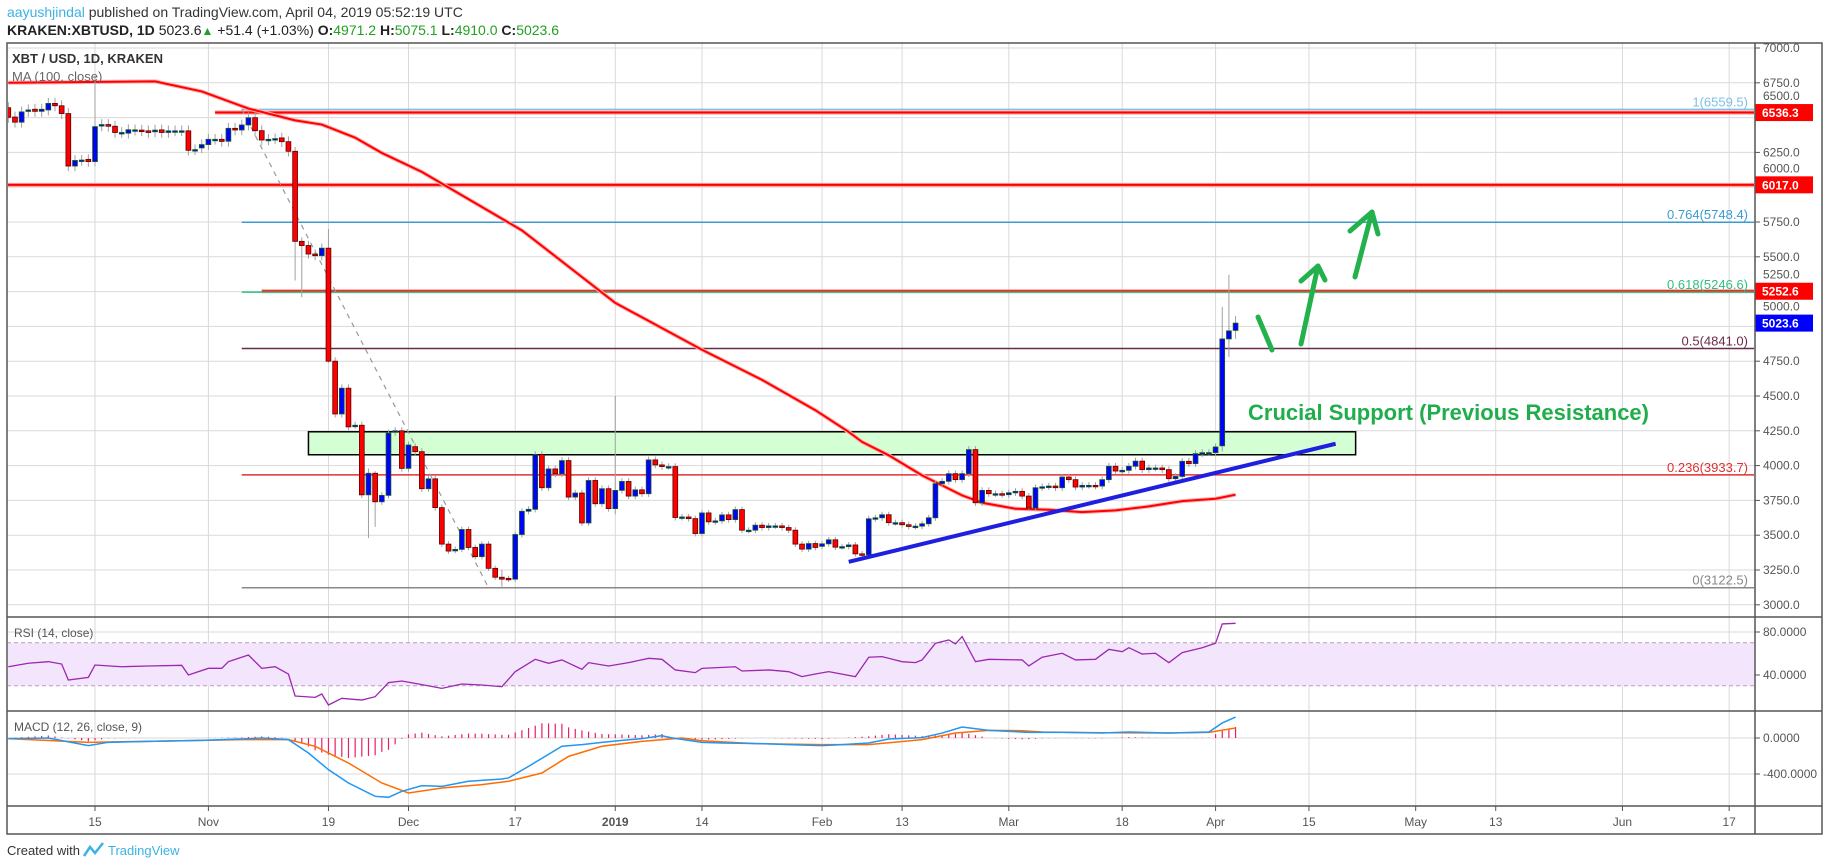 This screenshot has height=868, width=1828. I want to click on time-axis-label: Feb, so click(822, 822).